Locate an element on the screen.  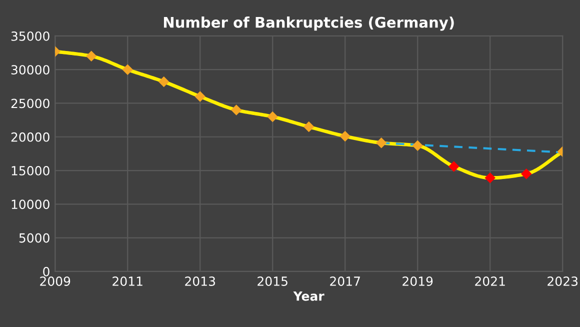
x-tick-label: 2021 is located at coordinates (490, 281).